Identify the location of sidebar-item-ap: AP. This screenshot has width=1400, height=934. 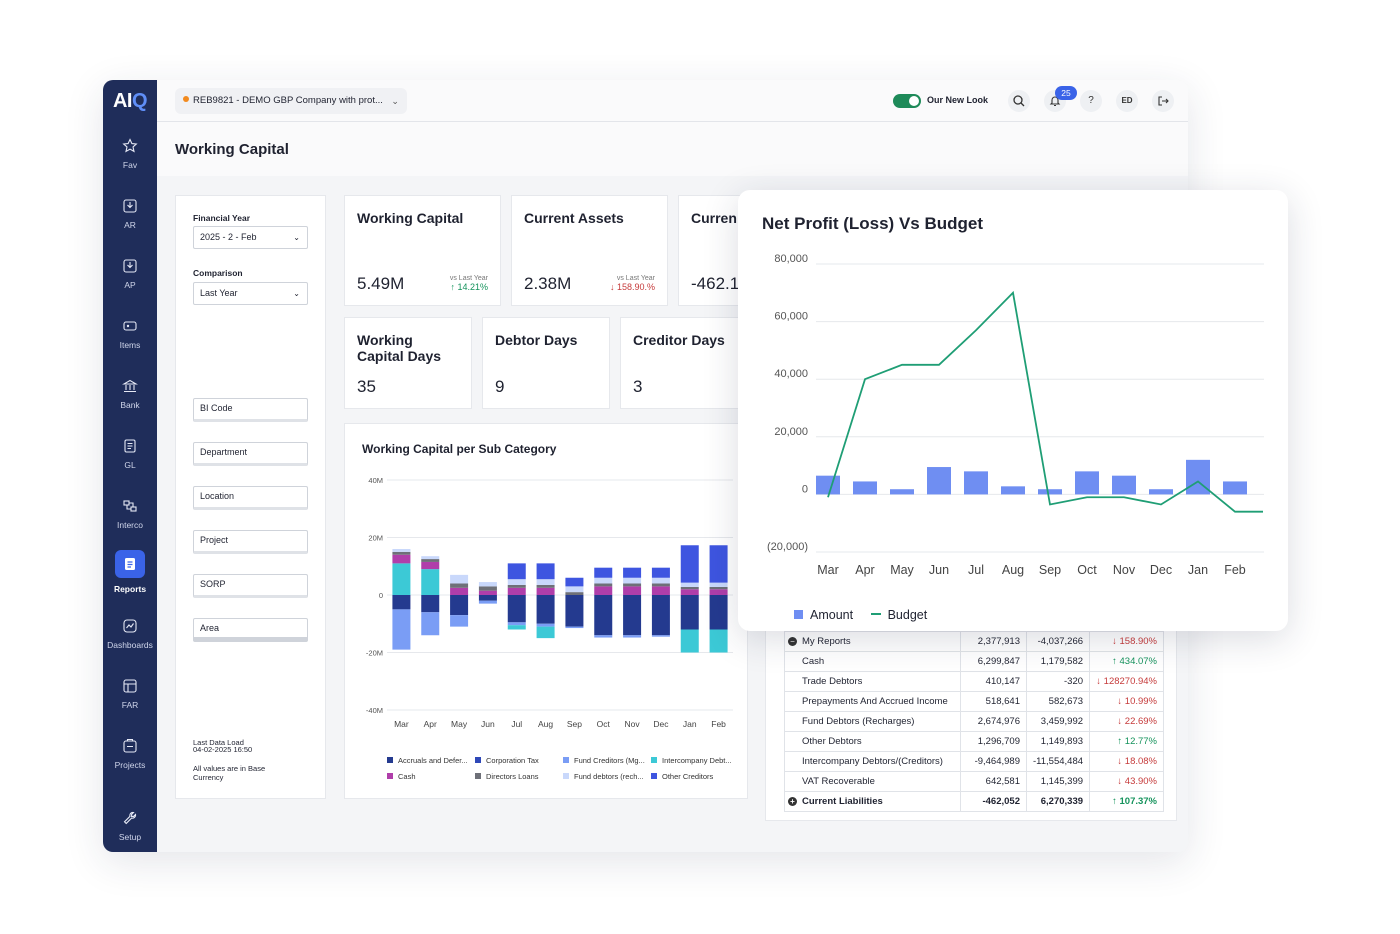
(130, 282).